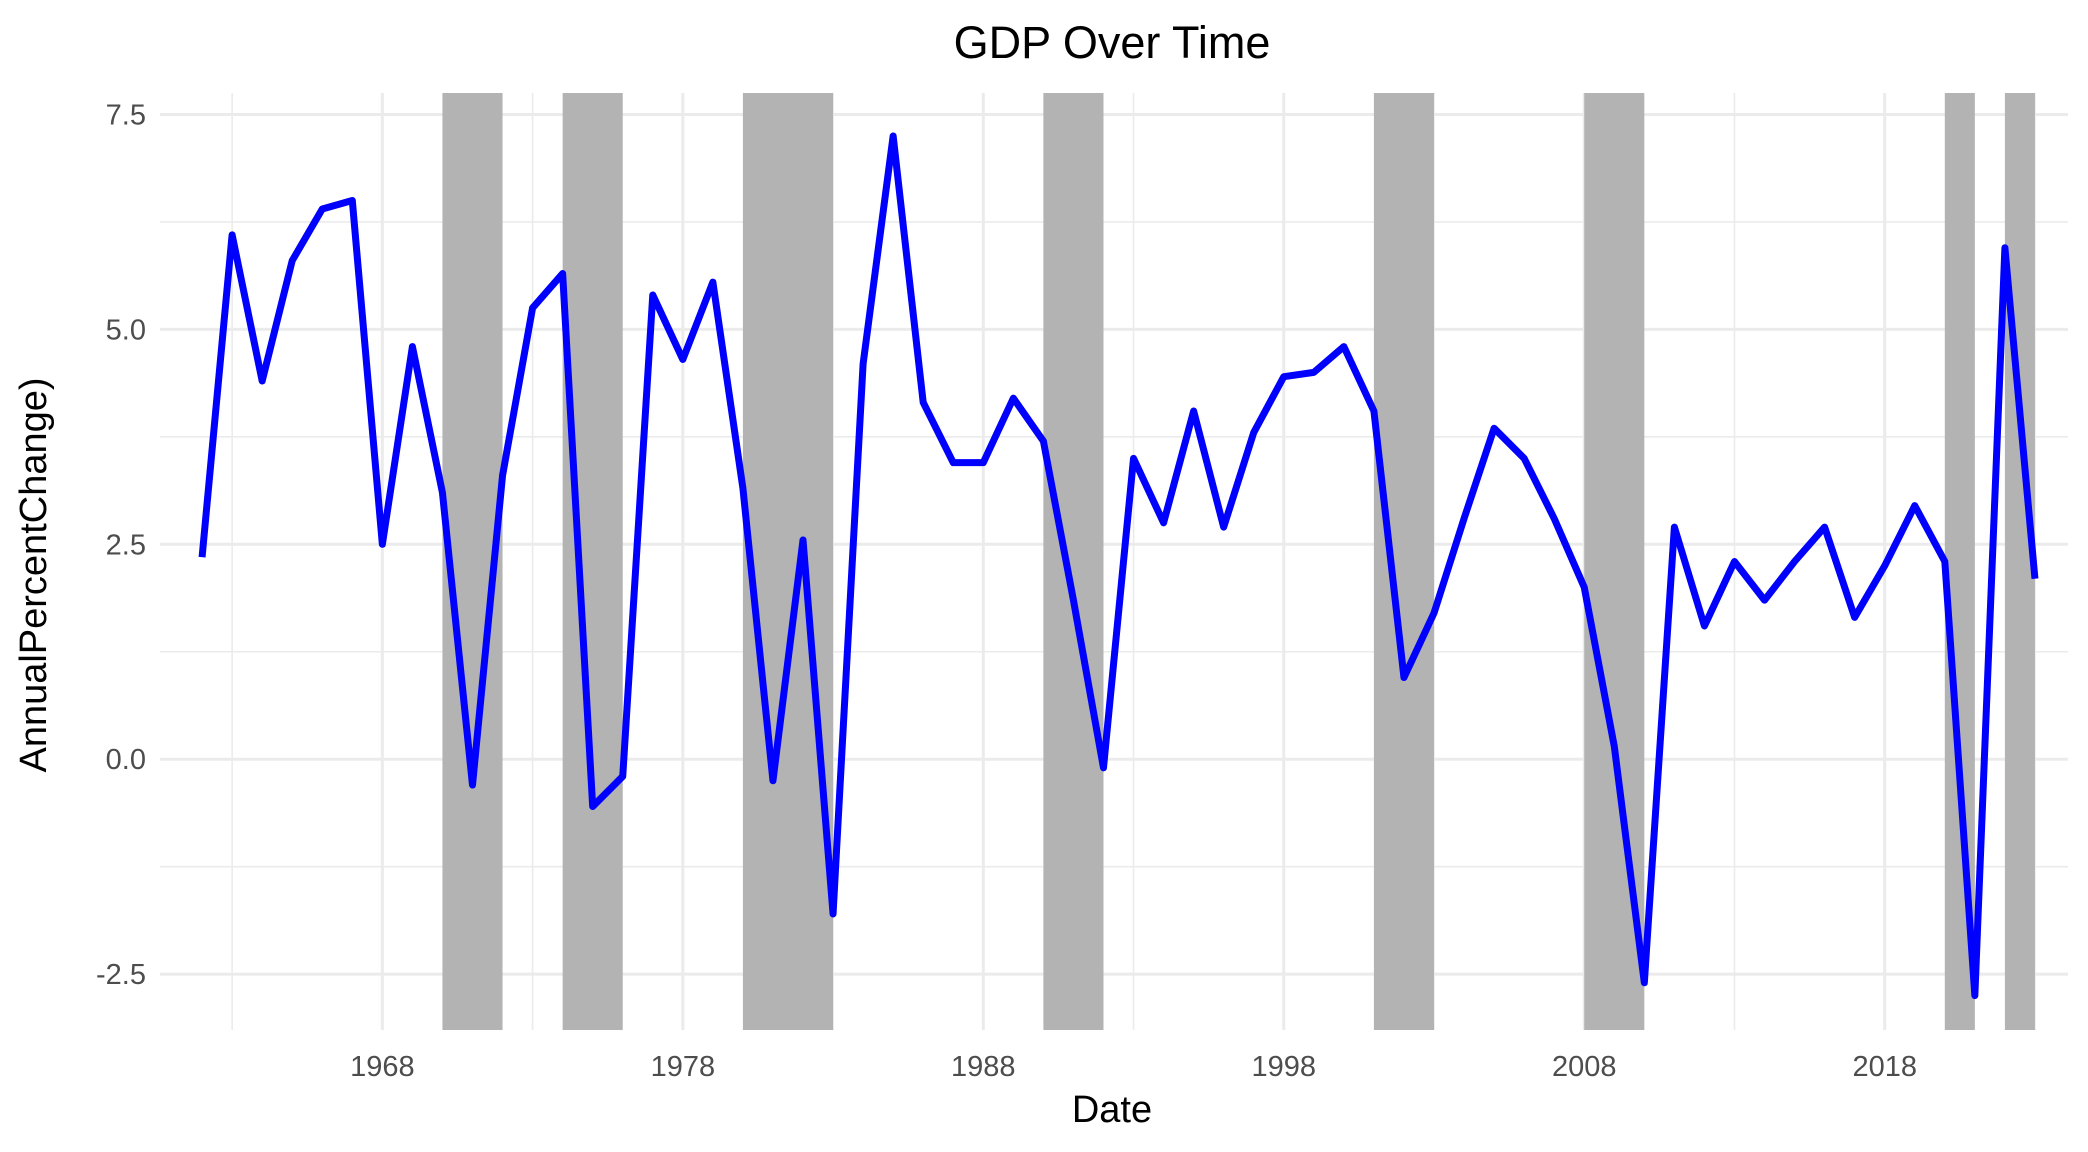  I want to click on y-axis-ticks: -2.5 0.0 2.5 5.0 7.5, so click(121, 545).